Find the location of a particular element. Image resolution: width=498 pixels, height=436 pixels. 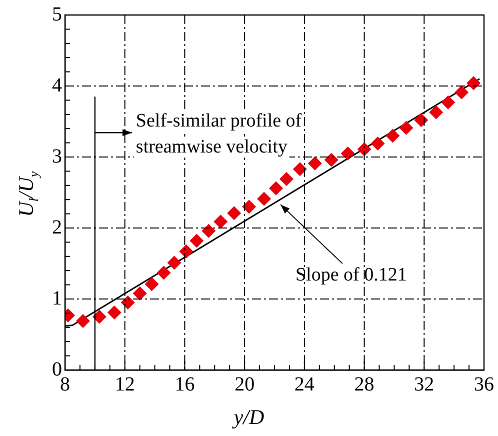

x-tick-label: 28 is located at coordinates (364, 384).